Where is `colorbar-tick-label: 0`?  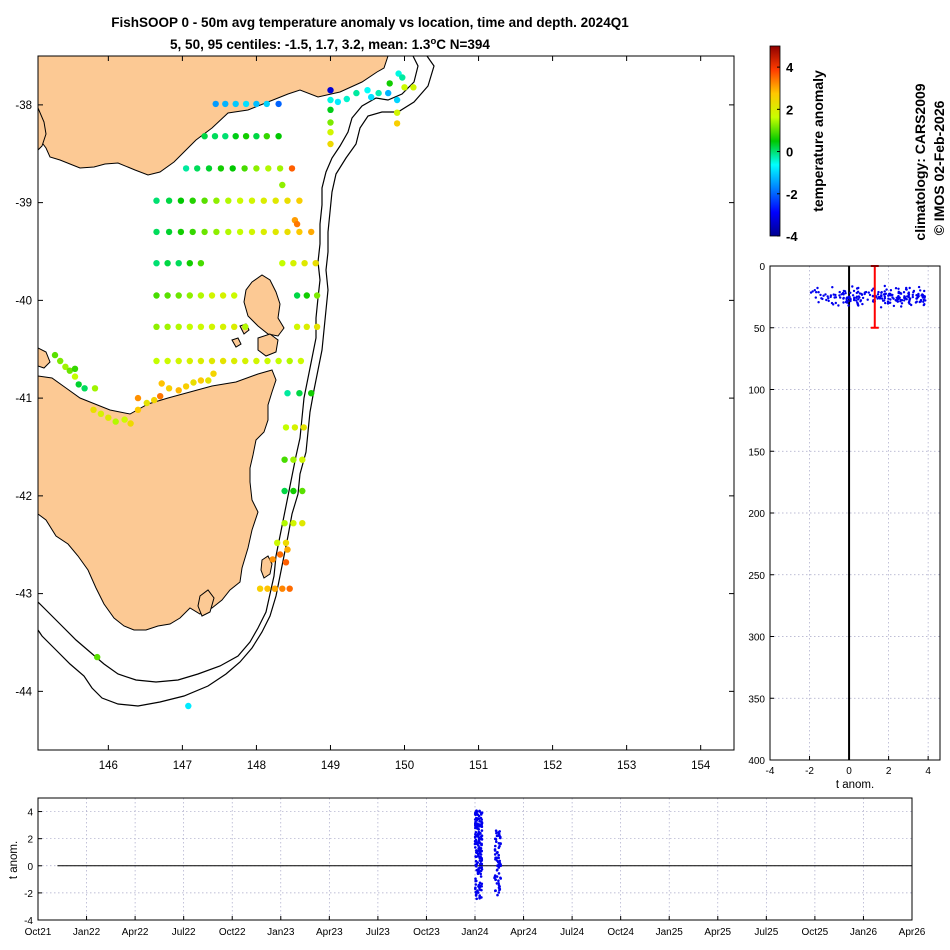
colorbar-tick-label: 0 is located at coordinates (789, 152).